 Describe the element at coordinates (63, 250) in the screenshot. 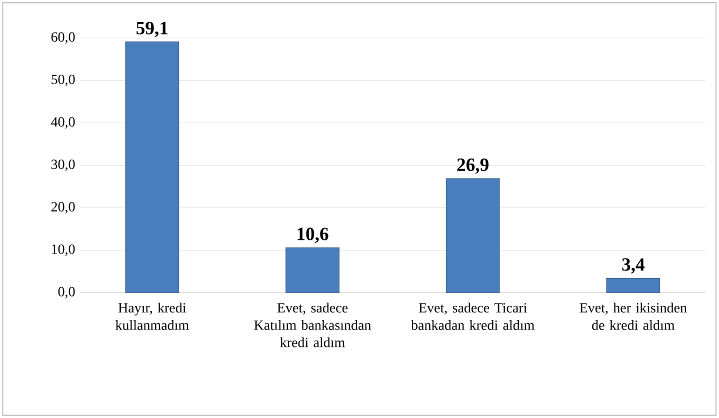

I see `y-tick-label: 10,0` at that location.